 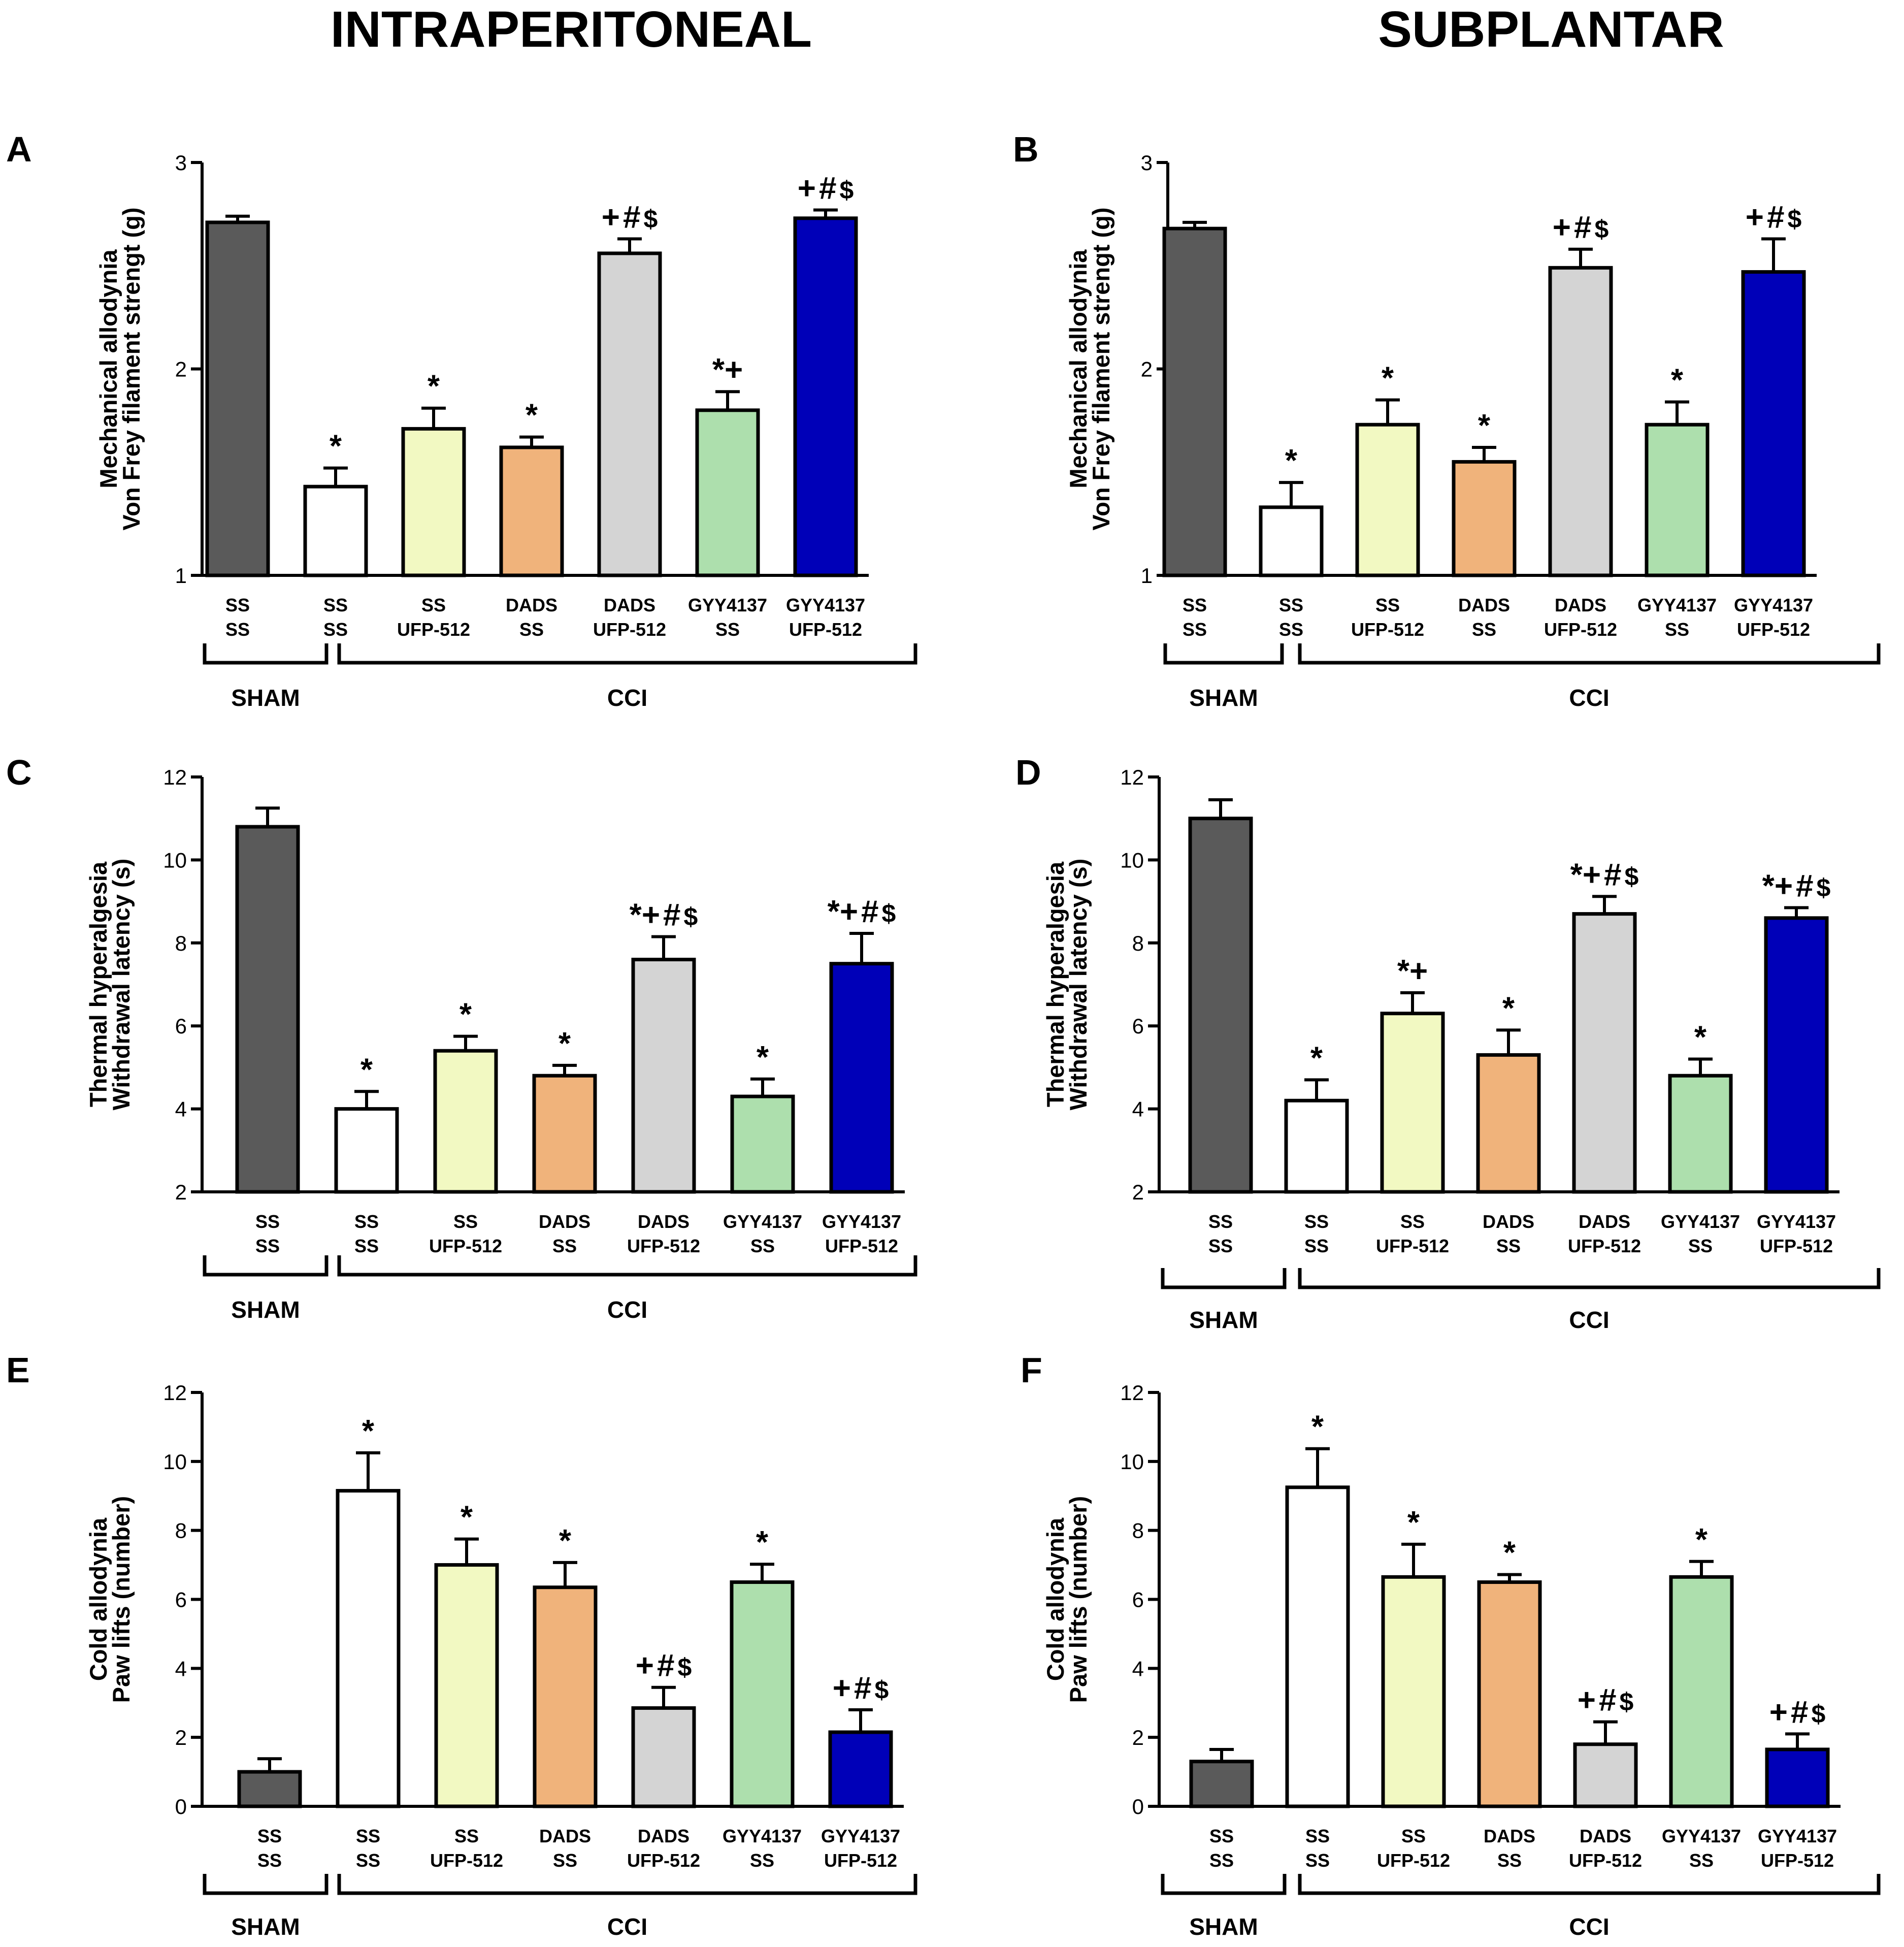 I want to click on y-tick-label: 0, so click(x=181, y=1807).